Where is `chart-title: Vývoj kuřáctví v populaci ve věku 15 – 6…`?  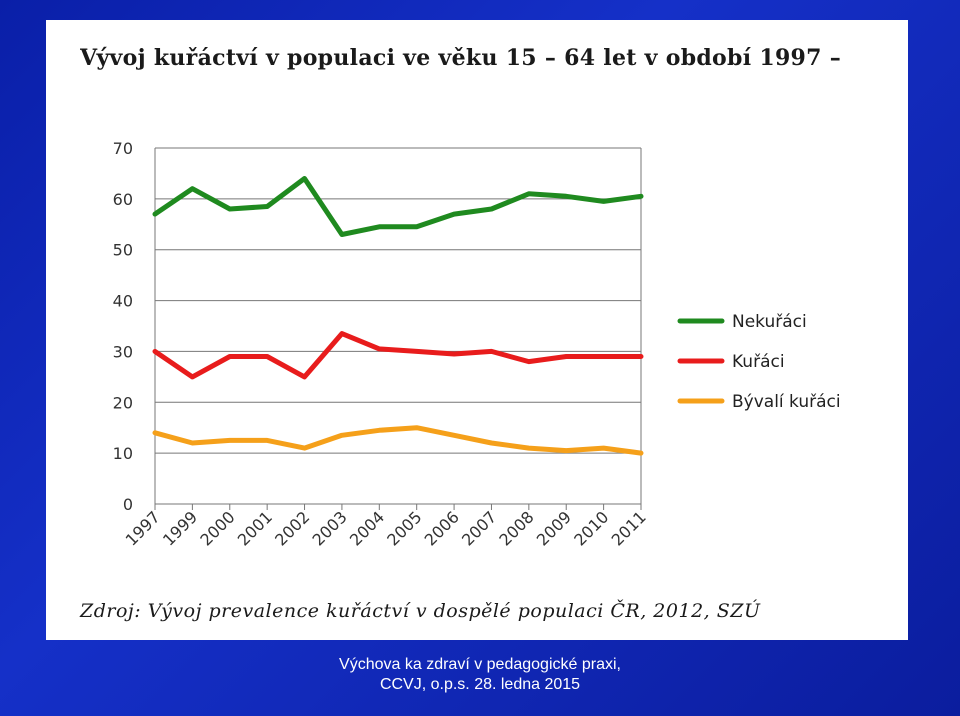
chart-title: Vývoj kuřáctví v populaci ve věku 15 – 6… is located at coordinates (461, 58).